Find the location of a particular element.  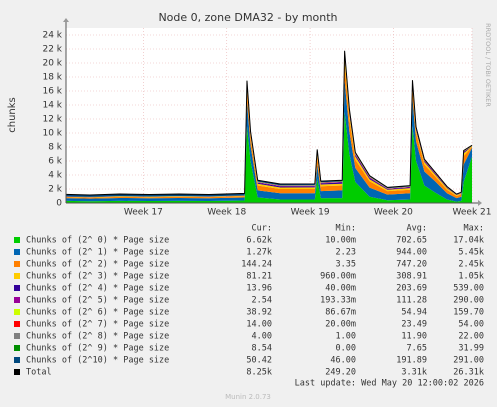

legend-stat: 31.99 is located at coordinates (471, 349).